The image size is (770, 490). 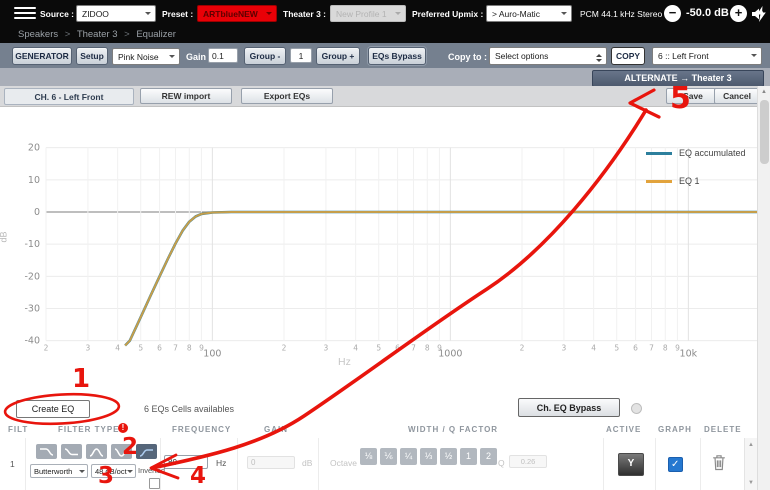 I want to click on upmix-select: > Auro-Matic, so click(x=529, y=13).